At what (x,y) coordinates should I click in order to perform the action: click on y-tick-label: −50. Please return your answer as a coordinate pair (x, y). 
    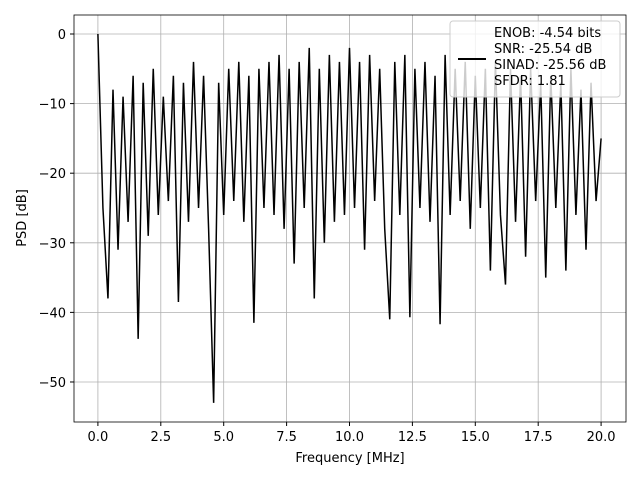
    Looking at the image, I should click on (52, 383).